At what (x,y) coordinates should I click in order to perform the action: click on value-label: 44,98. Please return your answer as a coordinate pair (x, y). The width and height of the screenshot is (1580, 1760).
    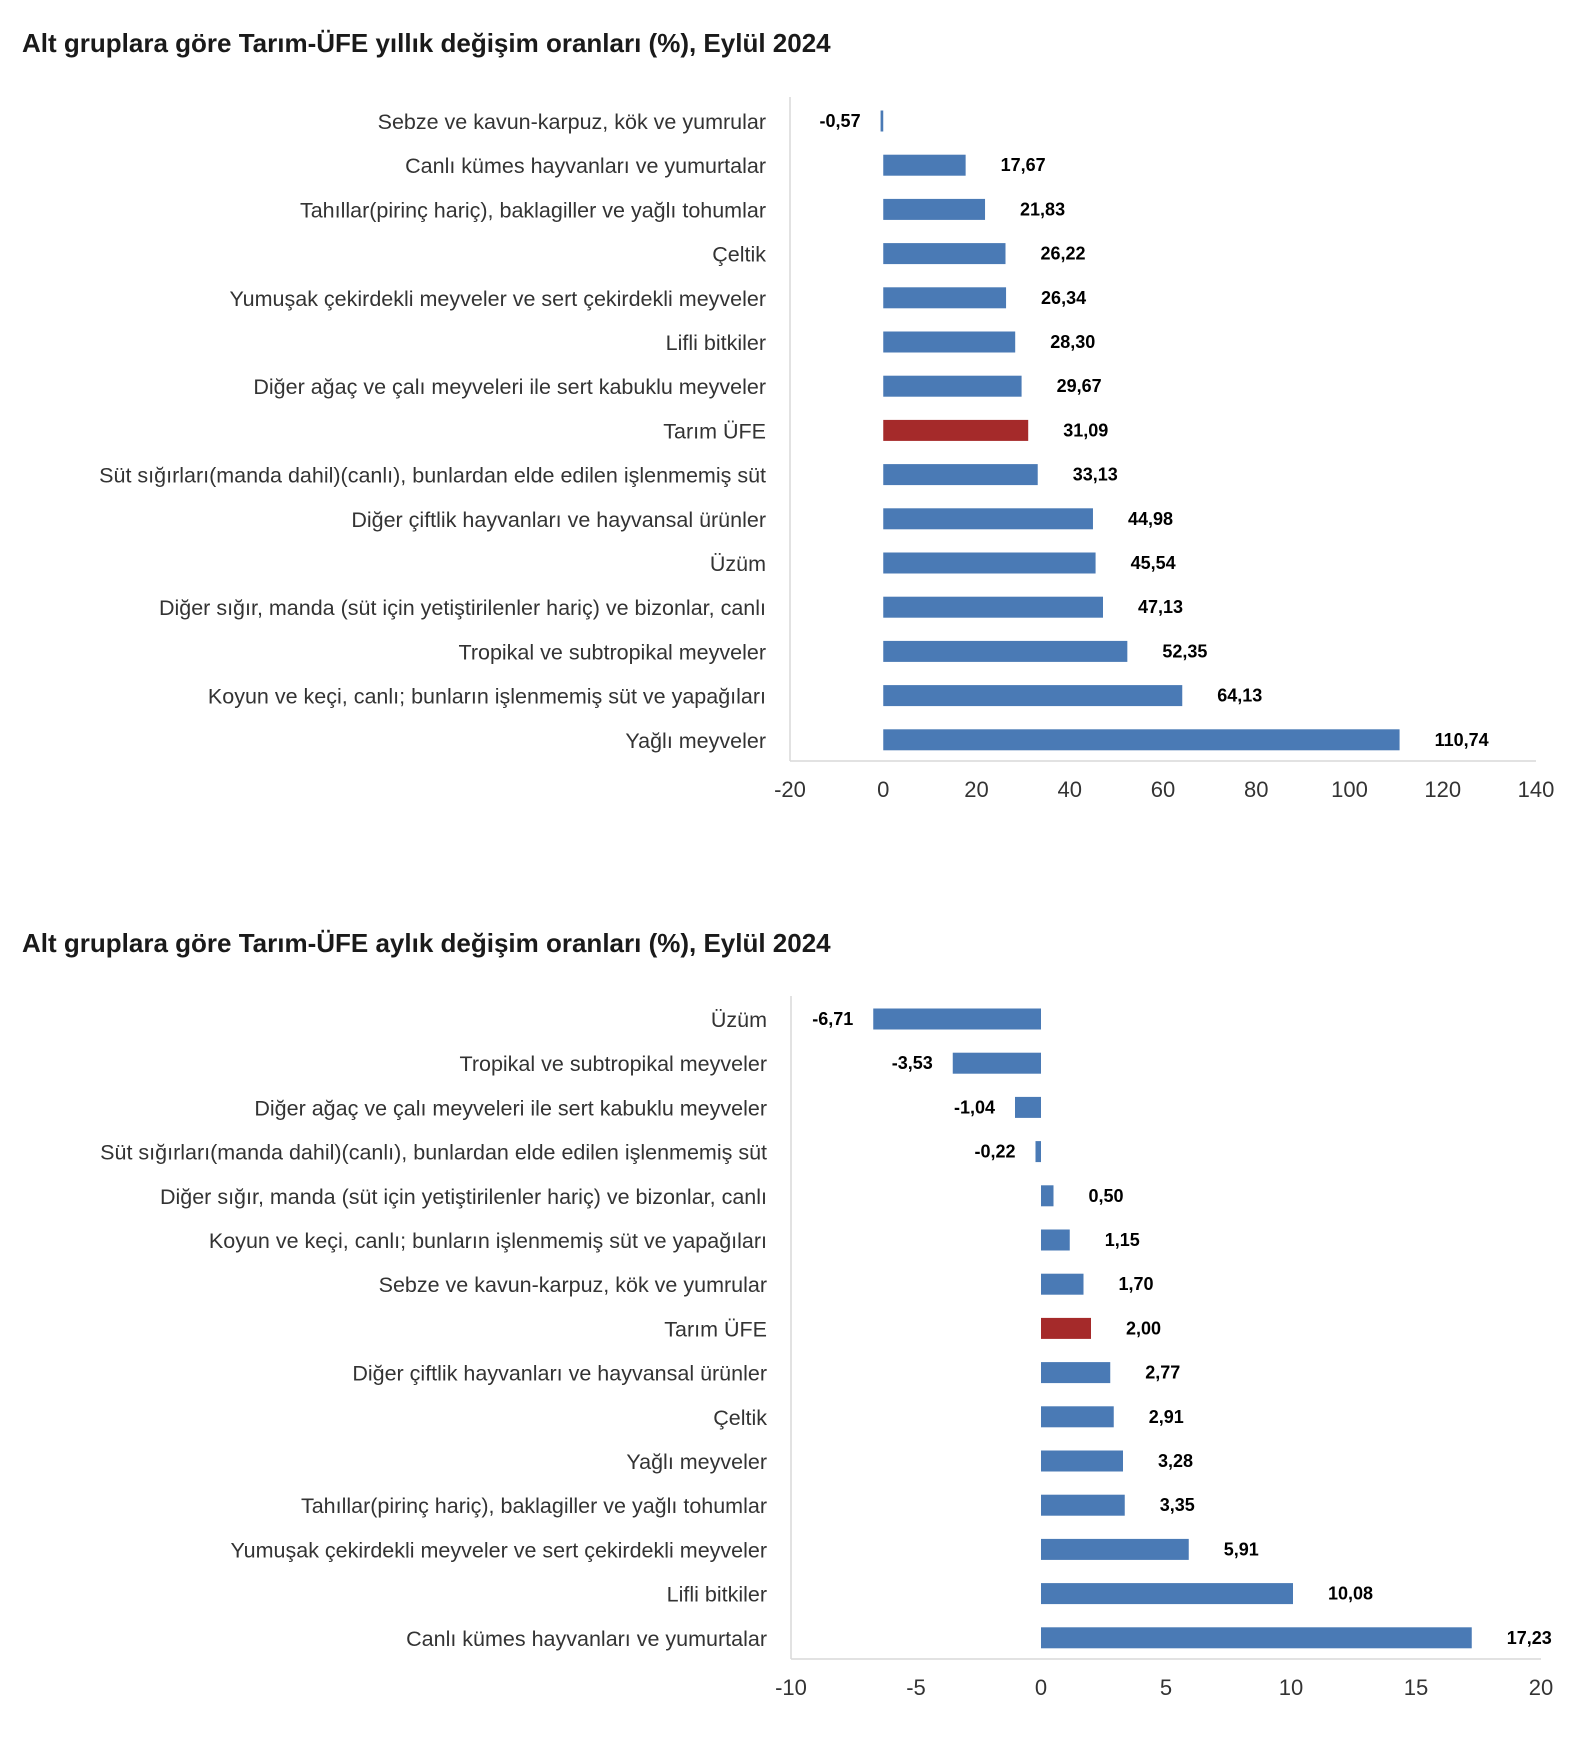
    Looking at the image, I should click on (1150, 519).